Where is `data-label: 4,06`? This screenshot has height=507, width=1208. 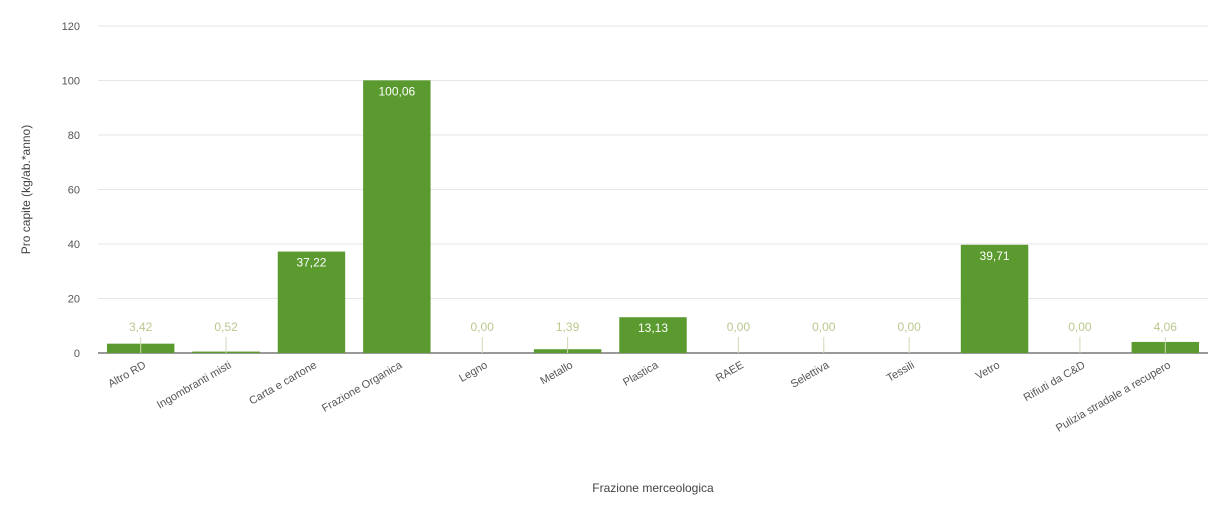 data-label: 4,06 is located at coordinates (1166, 327).